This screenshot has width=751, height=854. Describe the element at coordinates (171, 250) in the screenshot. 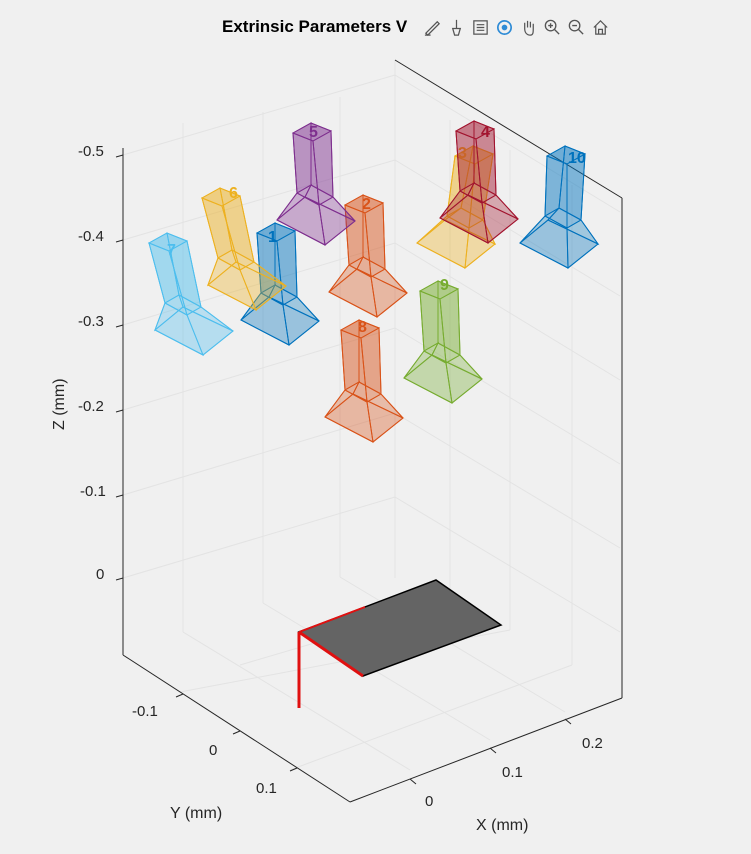

I see `camera-label: 7` at that location.